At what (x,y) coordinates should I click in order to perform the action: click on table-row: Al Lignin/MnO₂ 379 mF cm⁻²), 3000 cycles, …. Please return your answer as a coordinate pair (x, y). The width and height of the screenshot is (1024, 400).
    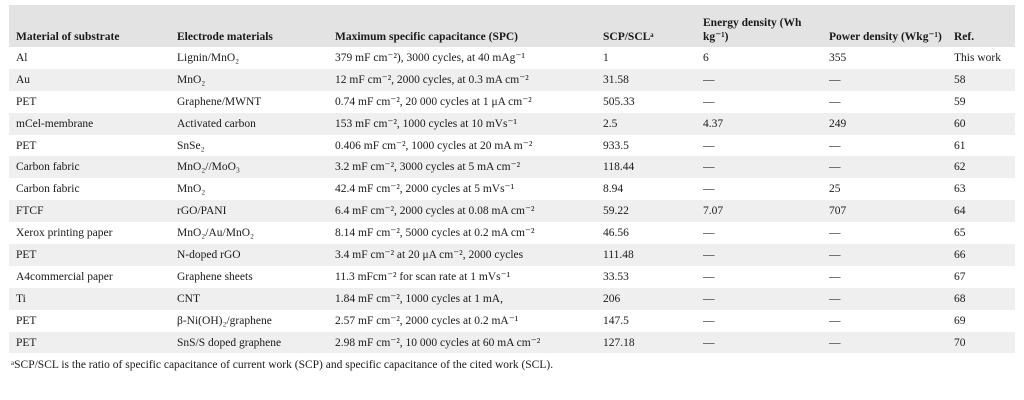
    Looking at the image, I should click on (512, 58).